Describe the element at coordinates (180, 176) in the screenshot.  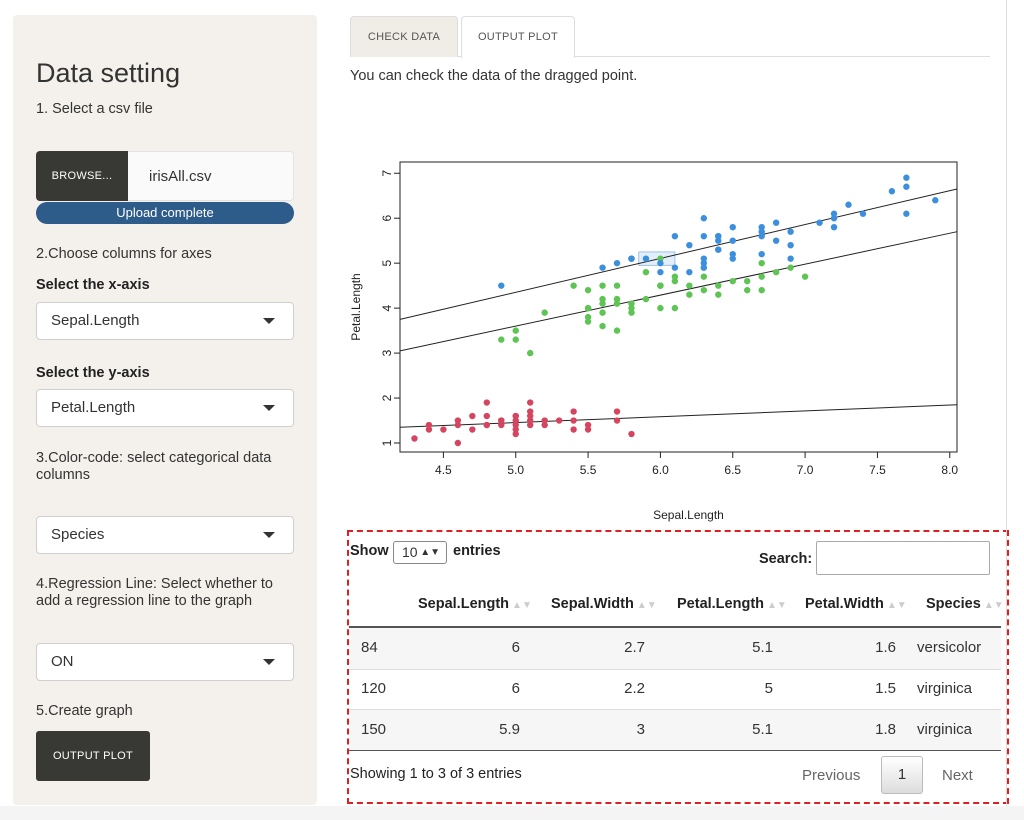
I see `file-name: irisAll.csv` at that location.